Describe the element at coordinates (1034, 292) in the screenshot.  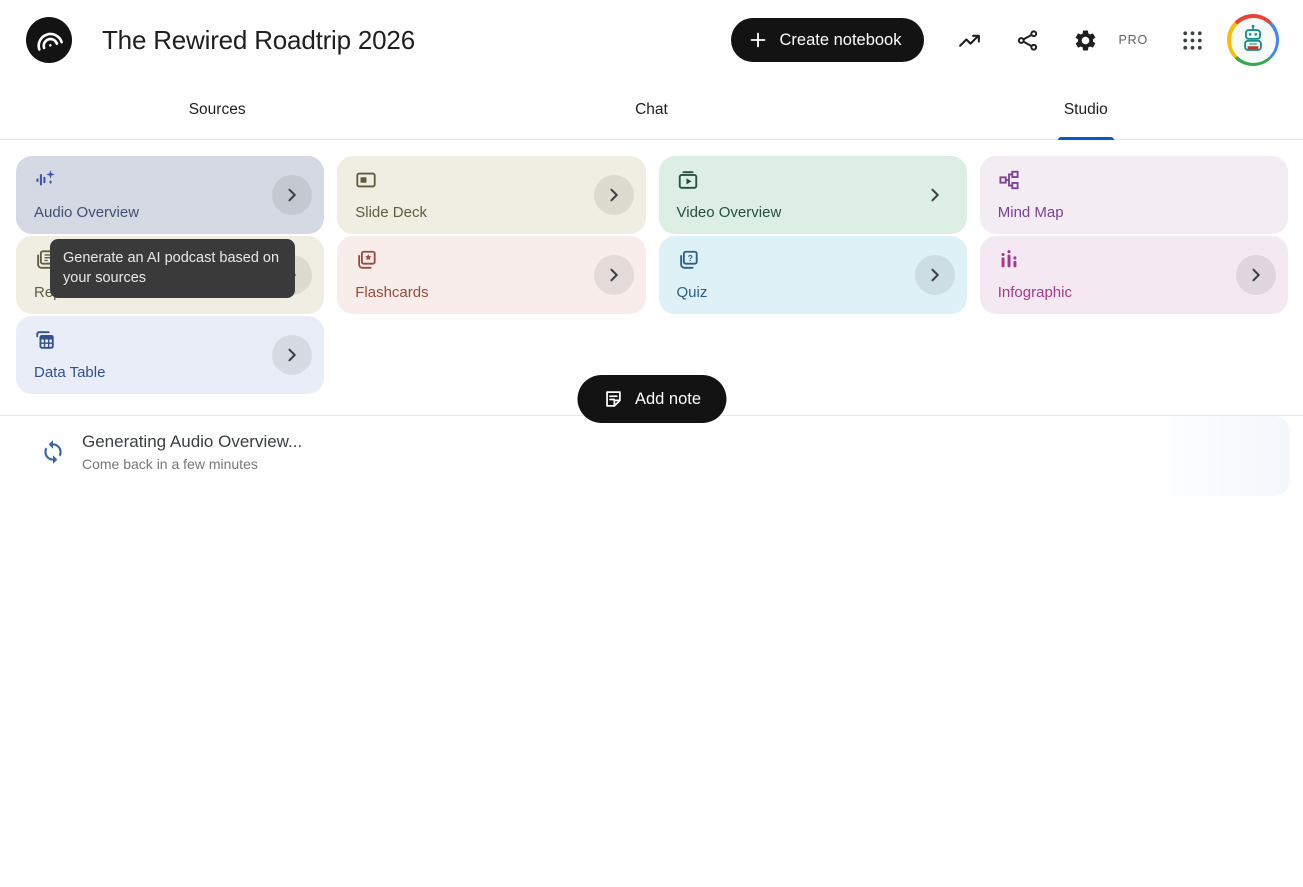
I see `card-label: Infographic` at that location.